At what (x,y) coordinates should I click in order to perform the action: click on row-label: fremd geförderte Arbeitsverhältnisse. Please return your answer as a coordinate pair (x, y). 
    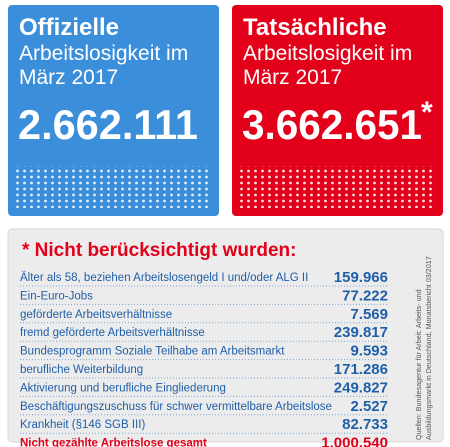
    Looking at the image, I should click on (112, 333).